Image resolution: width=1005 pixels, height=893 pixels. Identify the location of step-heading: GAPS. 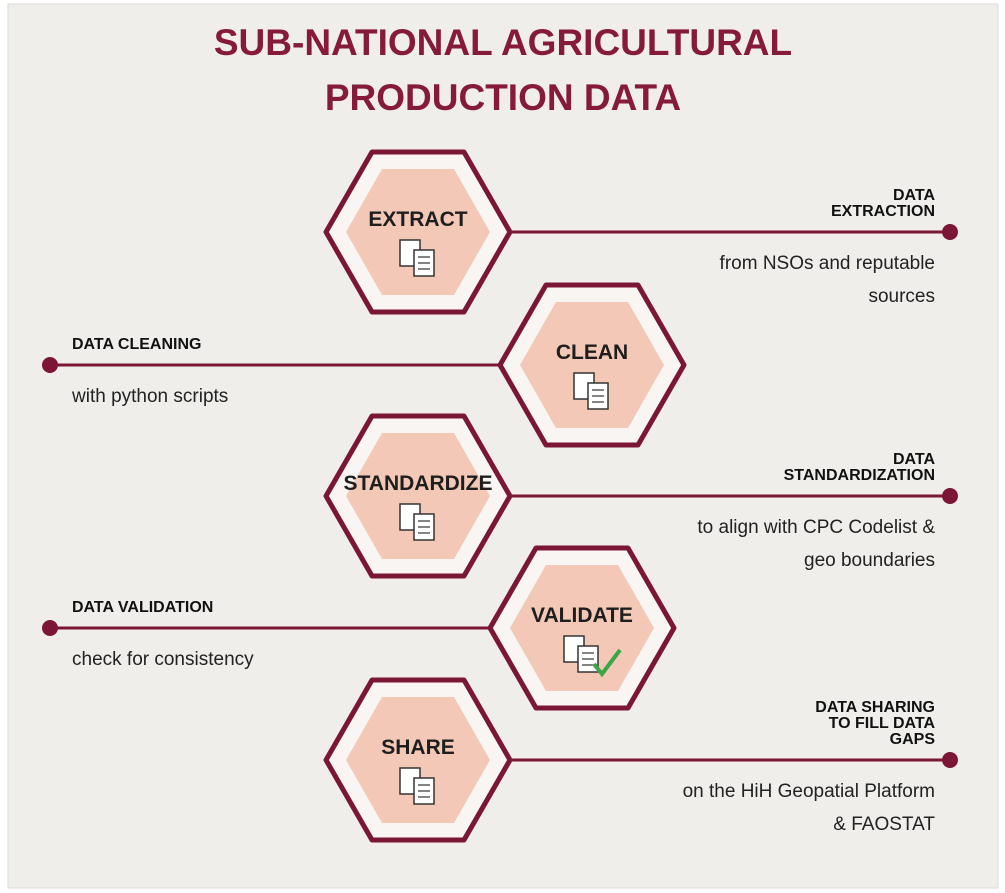
(913, 739).